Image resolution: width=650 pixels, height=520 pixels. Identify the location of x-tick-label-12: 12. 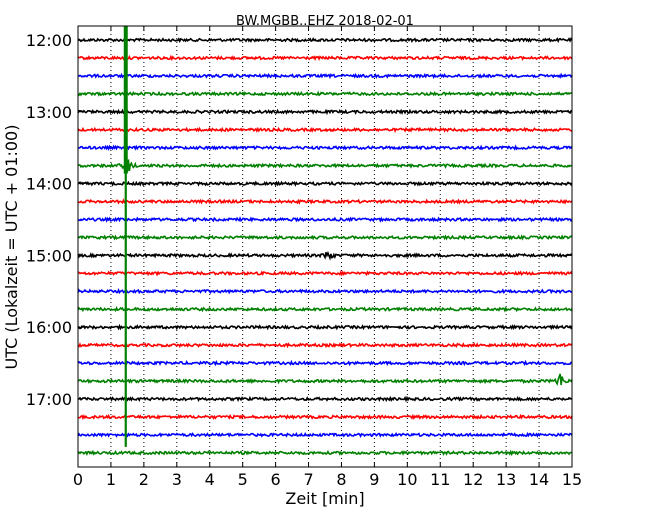
(473, 479).